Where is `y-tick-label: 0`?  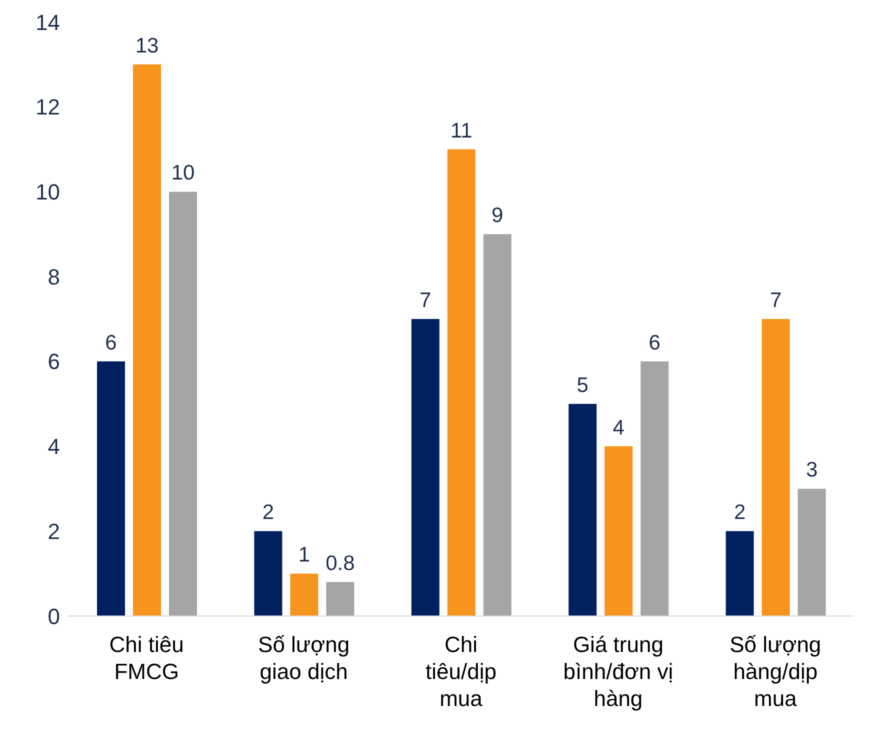 y-tick-label: 0 is located at coordinates (54, 616).